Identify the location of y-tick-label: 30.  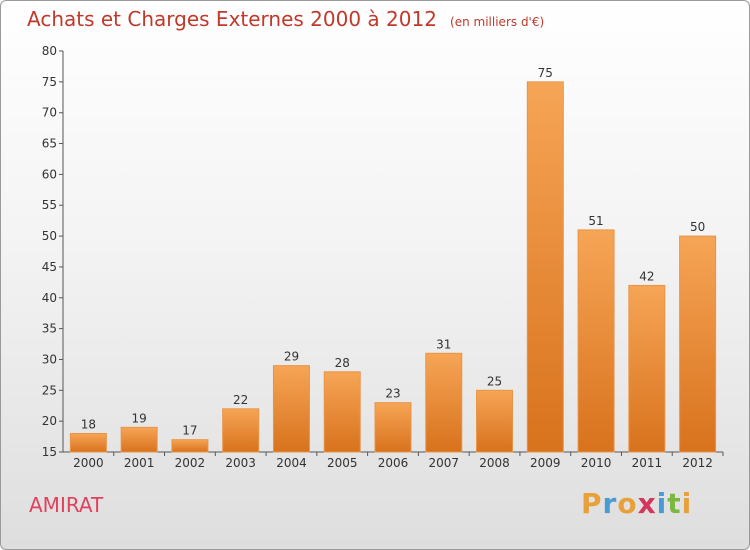
(49, 359).